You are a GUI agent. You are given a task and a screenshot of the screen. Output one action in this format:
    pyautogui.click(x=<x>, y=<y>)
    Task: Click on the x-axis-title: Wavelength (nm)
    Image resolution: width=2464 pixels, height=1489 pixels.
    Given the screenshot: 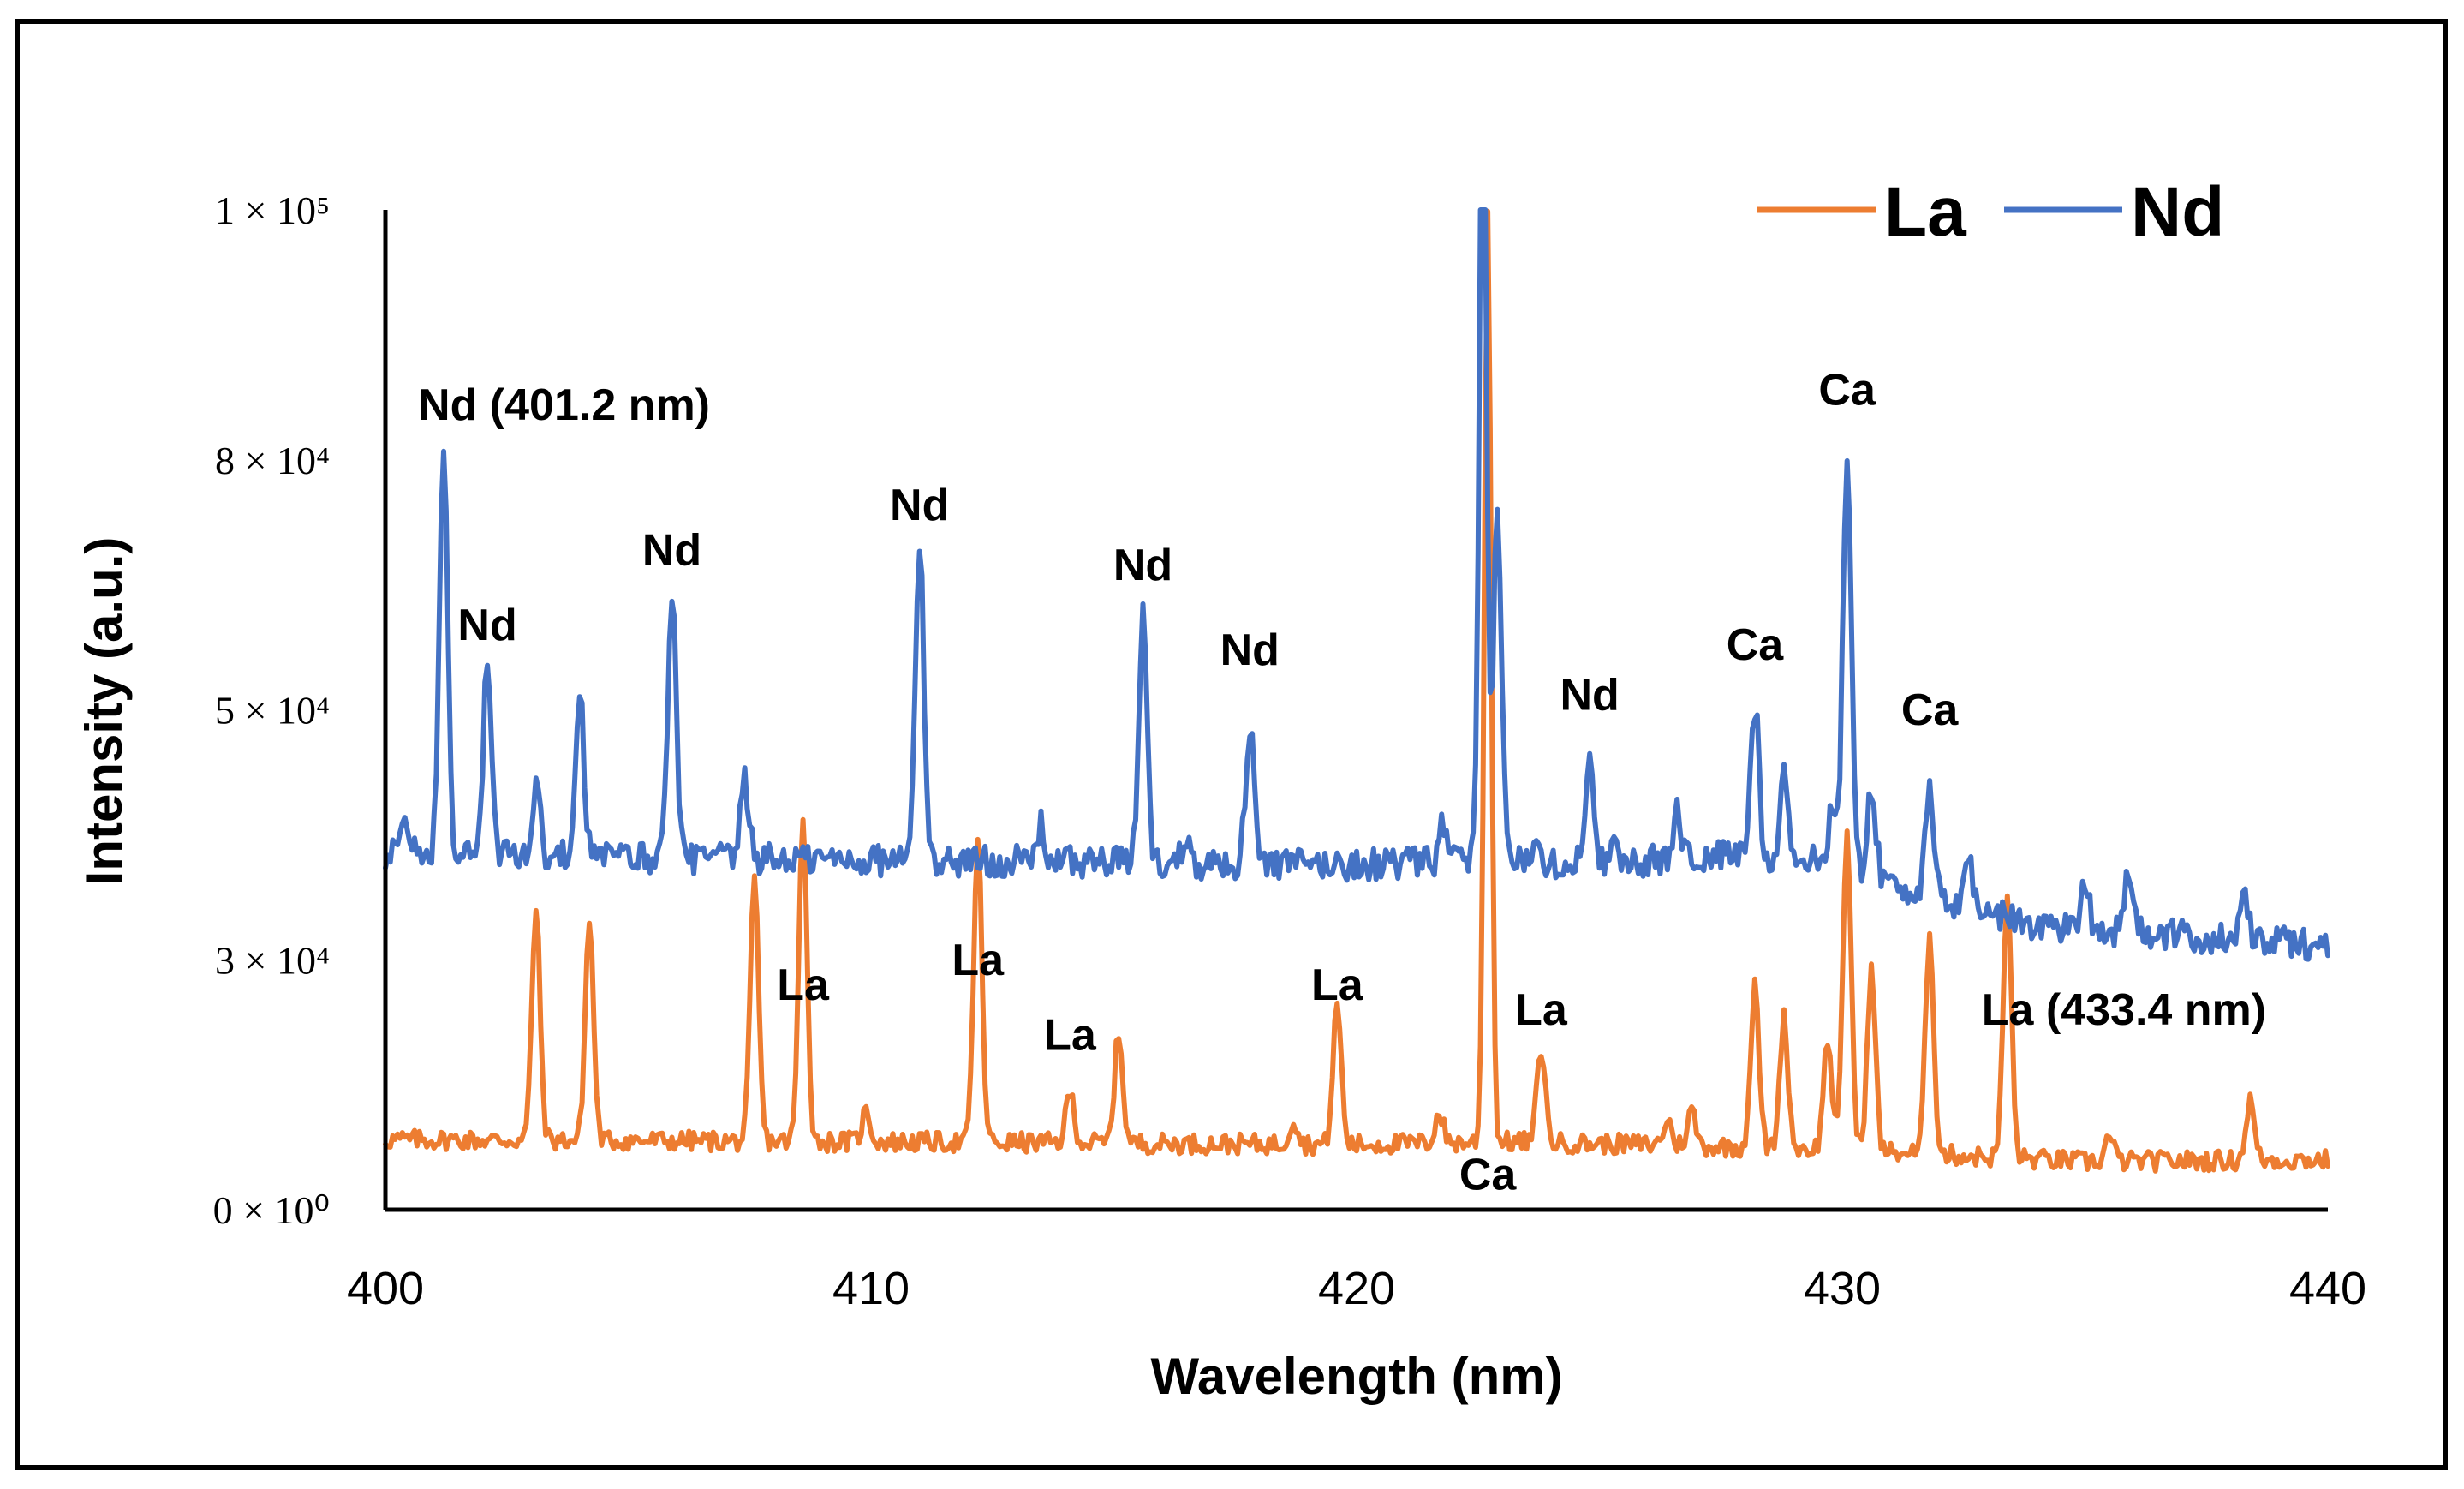 What is the action you would take?
    pyautogui.click(x=1356, y=1376)
    